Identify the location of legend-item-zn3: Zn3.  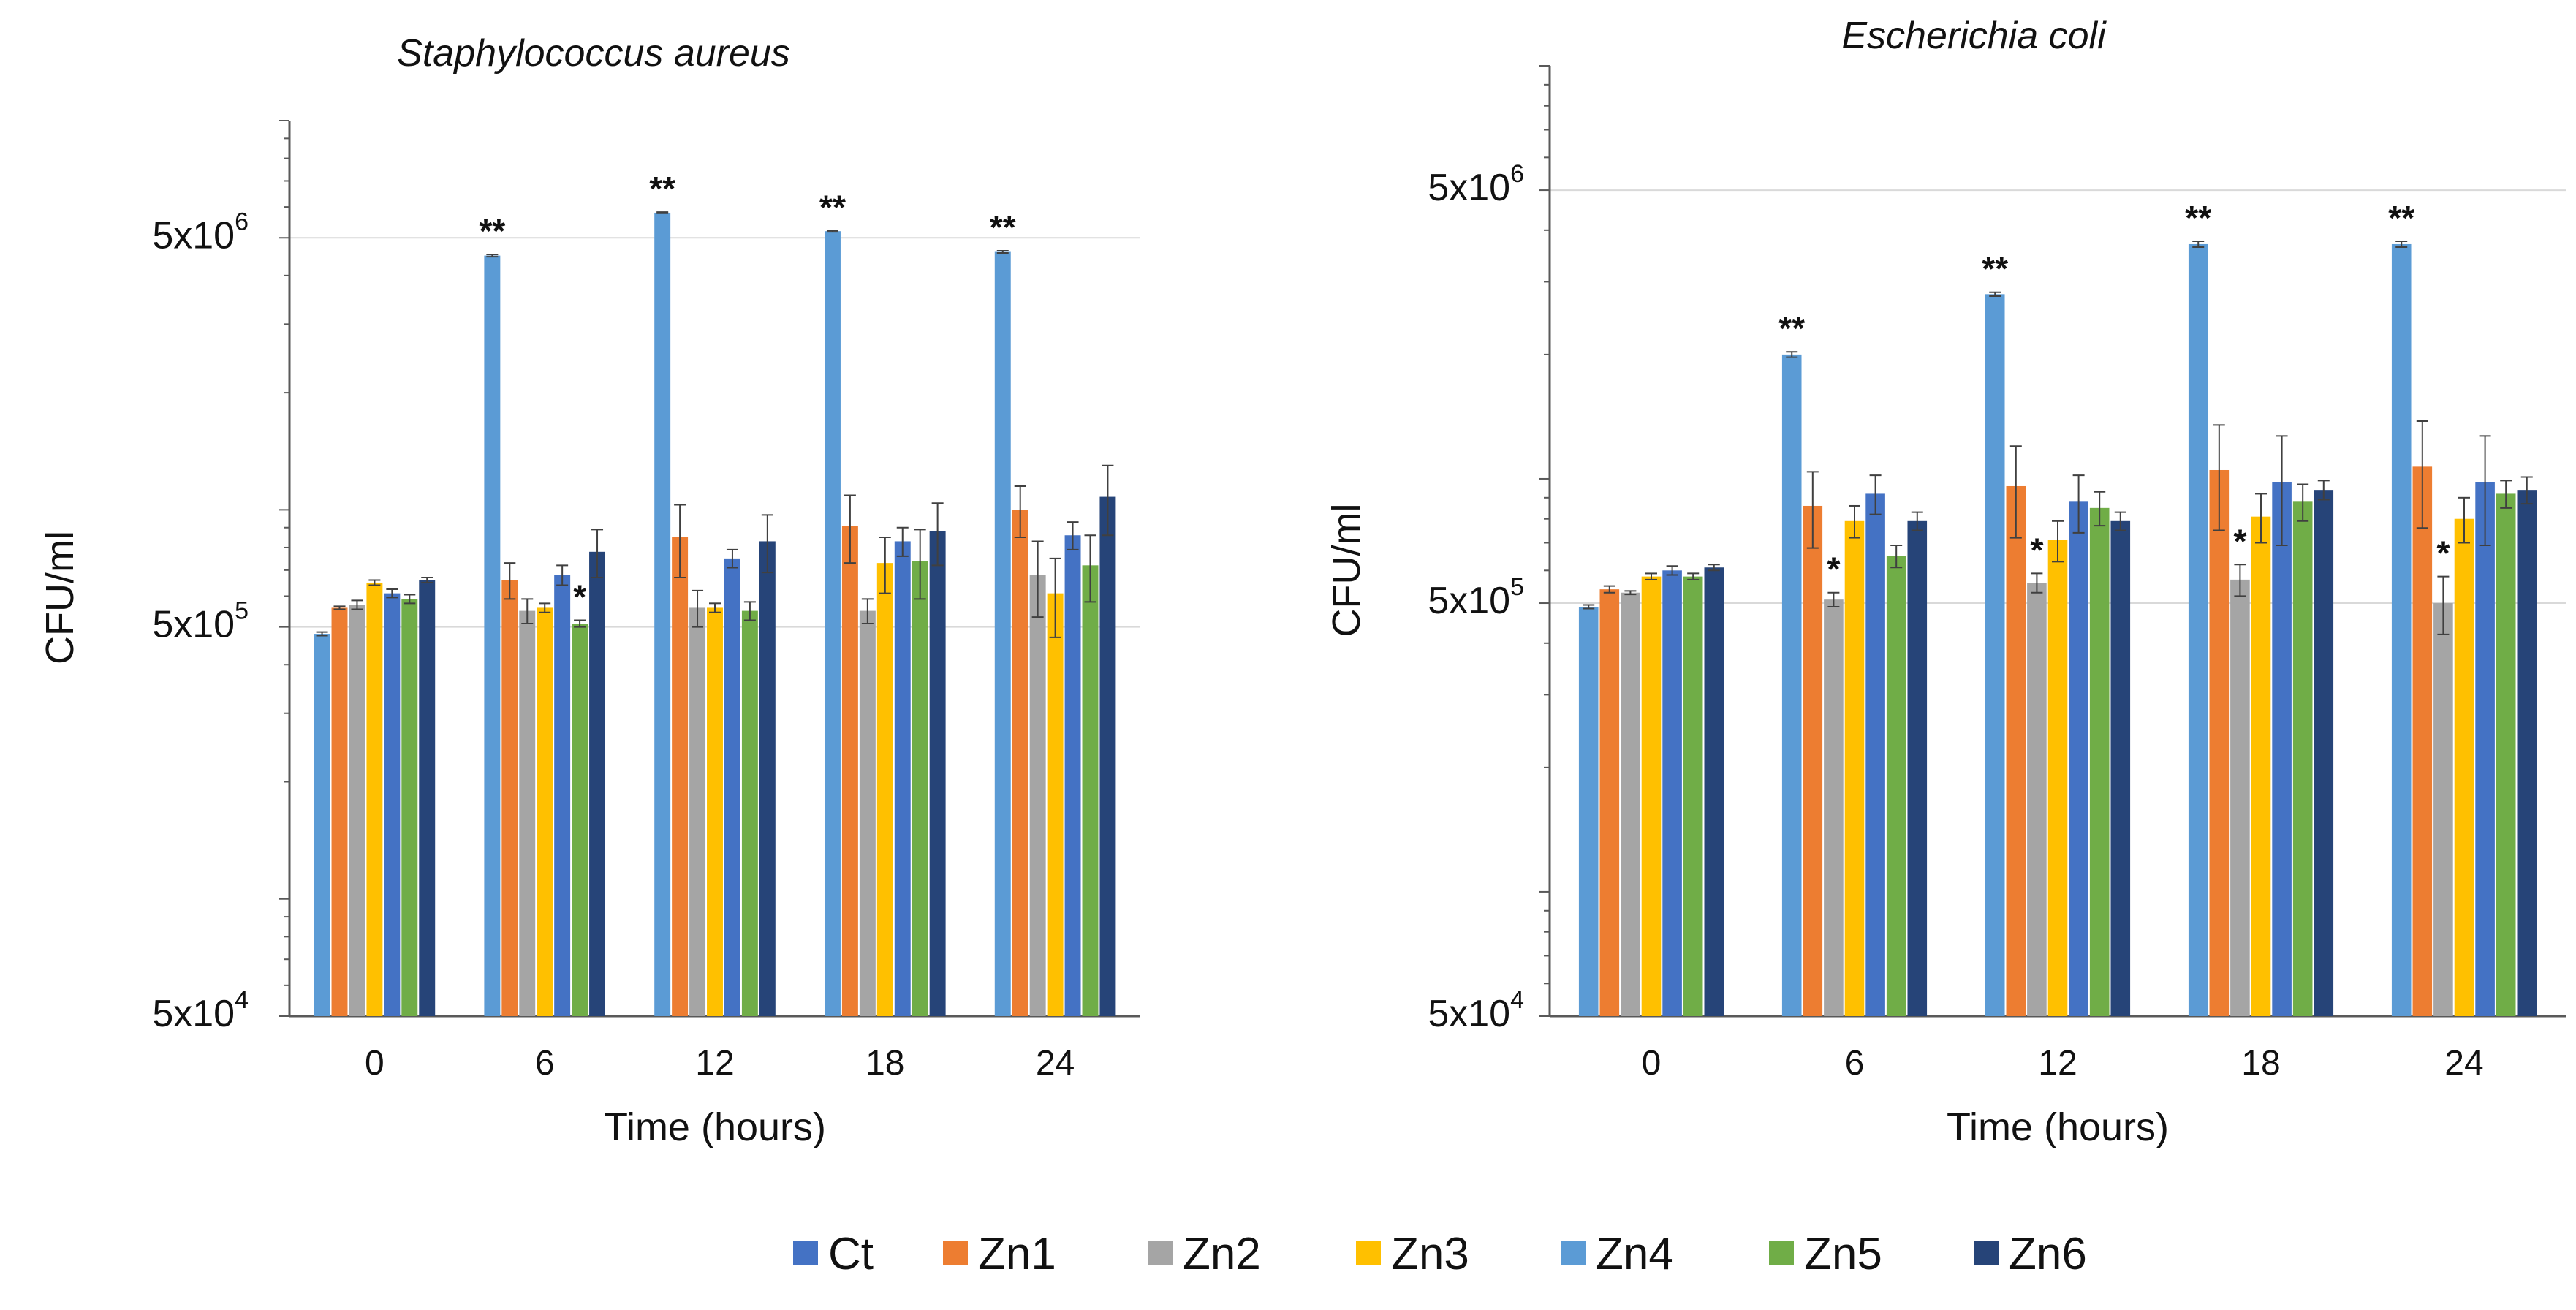
(1412, 1254).